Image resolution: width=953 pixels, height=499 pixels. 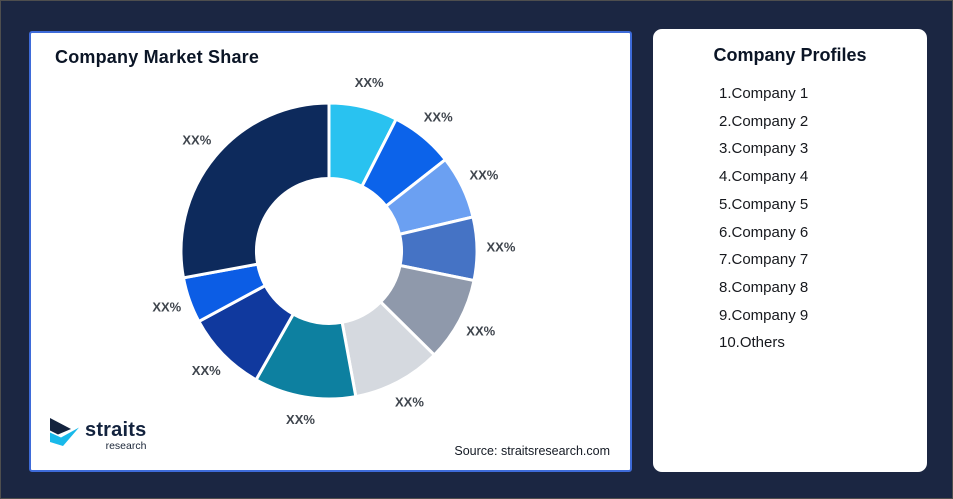 What do you see at coordinates (300, 419) in the screenshot?
I see `segment-label-7: XX%` at bounding box center [300, 419].